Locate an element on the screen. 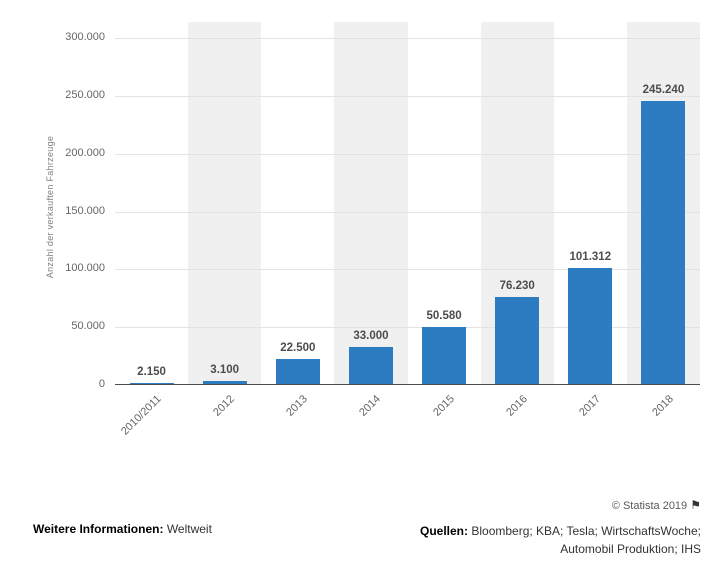  x-tick-label: 2015 is located at coordinates (443, 406).